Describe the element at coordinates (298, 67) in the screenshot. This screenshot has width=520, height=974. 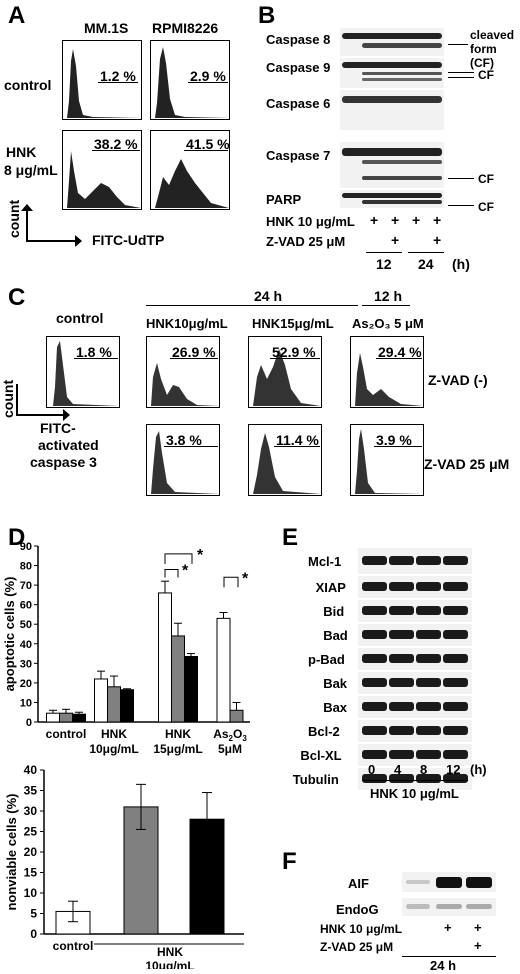
I see `blot-label-caspase9: Caspase 9` at that location.